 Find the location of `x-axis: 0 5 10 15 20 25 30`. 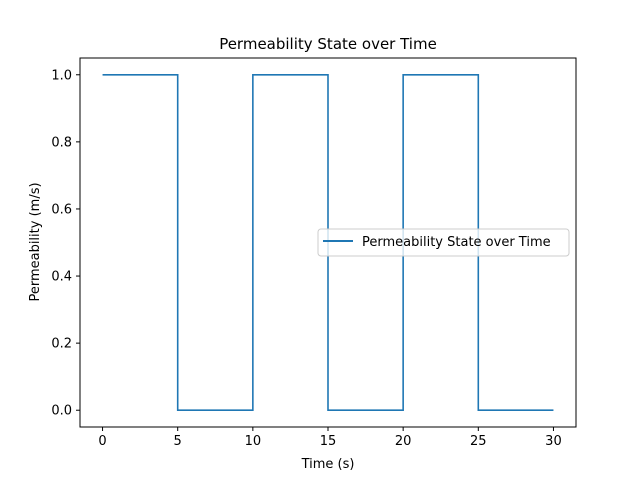

x-axis: 0 5 10 15 20 25 30 is located at coordinates (330, 438).